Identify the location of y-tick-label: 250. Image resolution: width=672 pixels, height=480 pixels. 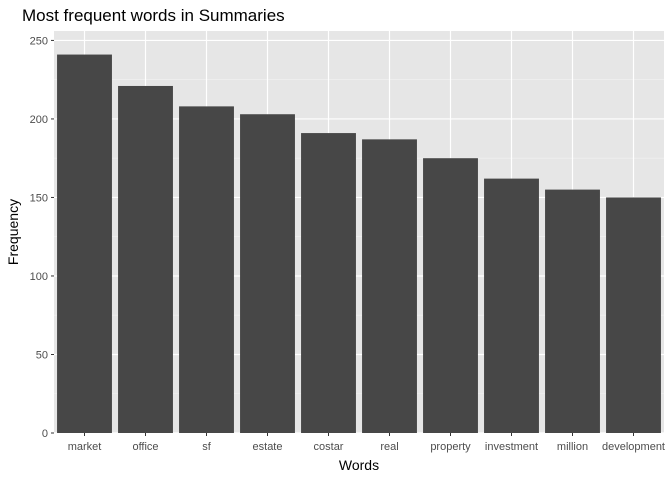
(39, 41).